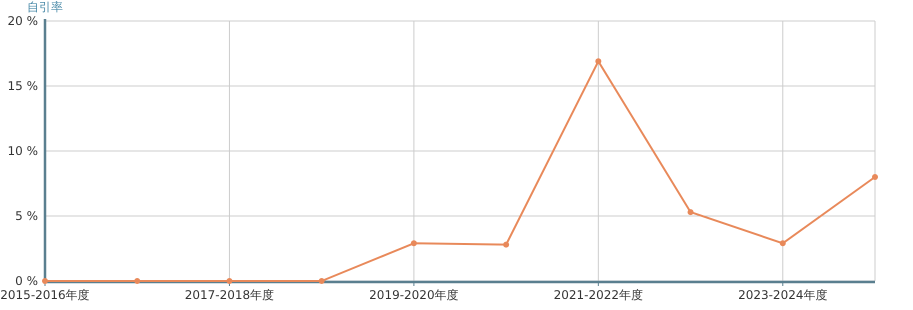 The height and width of the screenshot is (310, 913). Describe the element at coordinates (783, 295) in the screenshot. I see `x-tick-label: 2023-2024年度` at that location.